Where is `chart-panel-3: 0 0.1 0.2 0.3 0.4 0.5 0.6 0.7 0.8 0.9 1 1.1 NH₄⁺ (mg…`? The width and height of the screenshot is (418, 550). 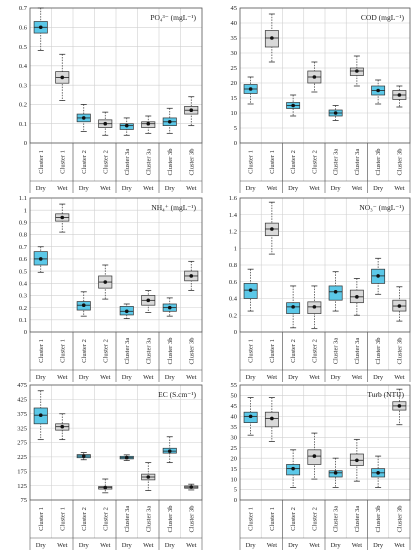 chart-panel-3: 0 0.1 0.2 0.3 0.4 0.5 0.6 0.7 0.8 0.9 1 1.1 NH₄⁺ (mg… is located at coordinates (111, 288).